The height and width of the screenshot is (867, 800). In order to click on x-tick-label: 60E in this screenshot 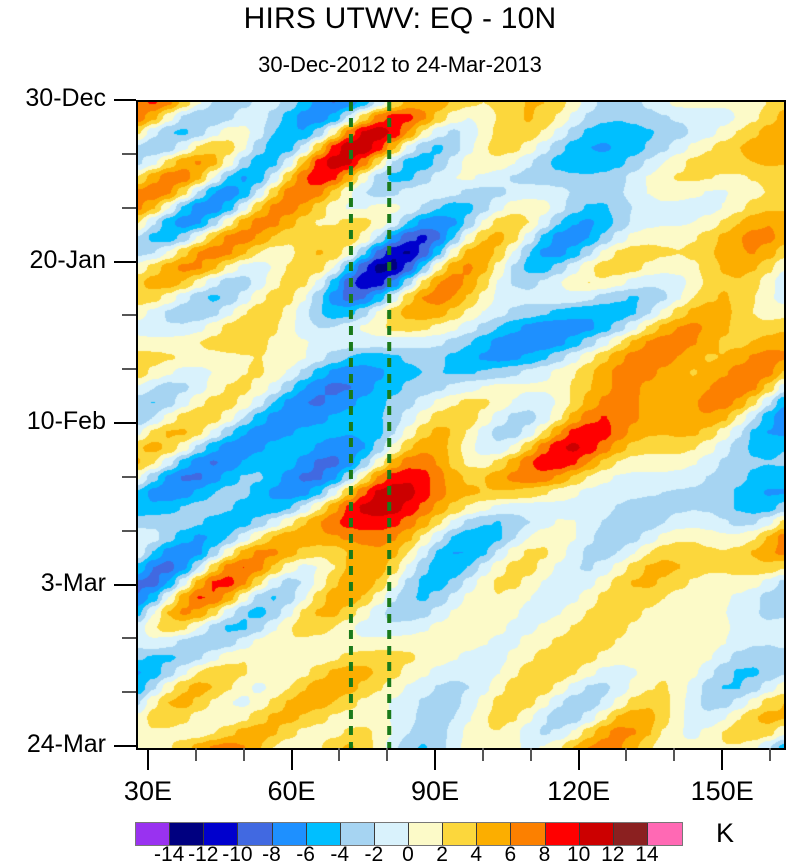, I will do `click(291, 791)`.